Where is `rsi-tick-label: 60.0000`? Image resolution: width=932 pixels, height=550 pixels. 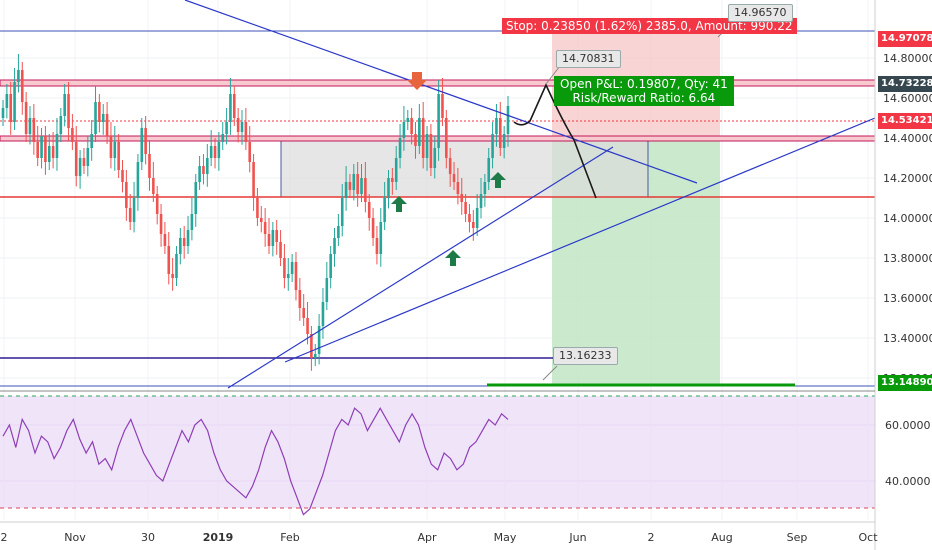
rsi-tick-label: 60.0000 is located at coordinates (908, 425).